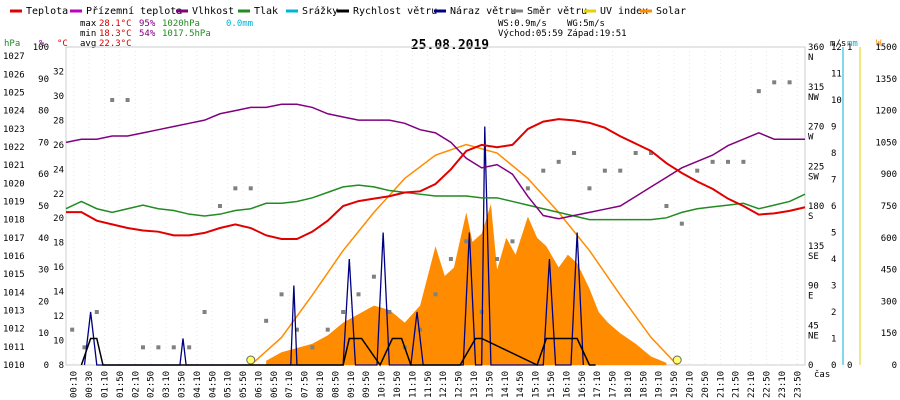  I want to click on sunset-marker, so click(677, 360).